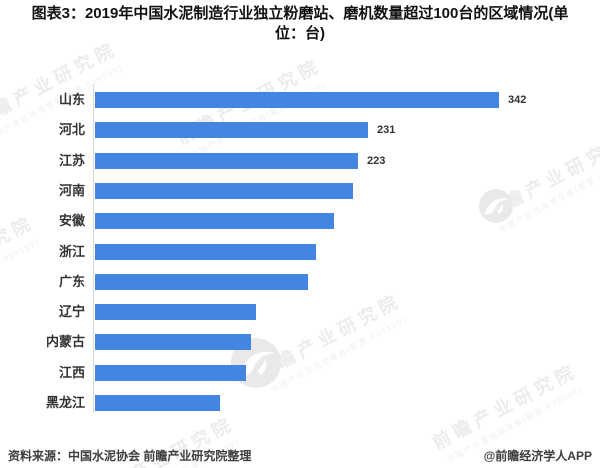 Image resolution: width=600 pixels, height=468 pixels. I want to click on category-label: 江苏, so click(71, 160).